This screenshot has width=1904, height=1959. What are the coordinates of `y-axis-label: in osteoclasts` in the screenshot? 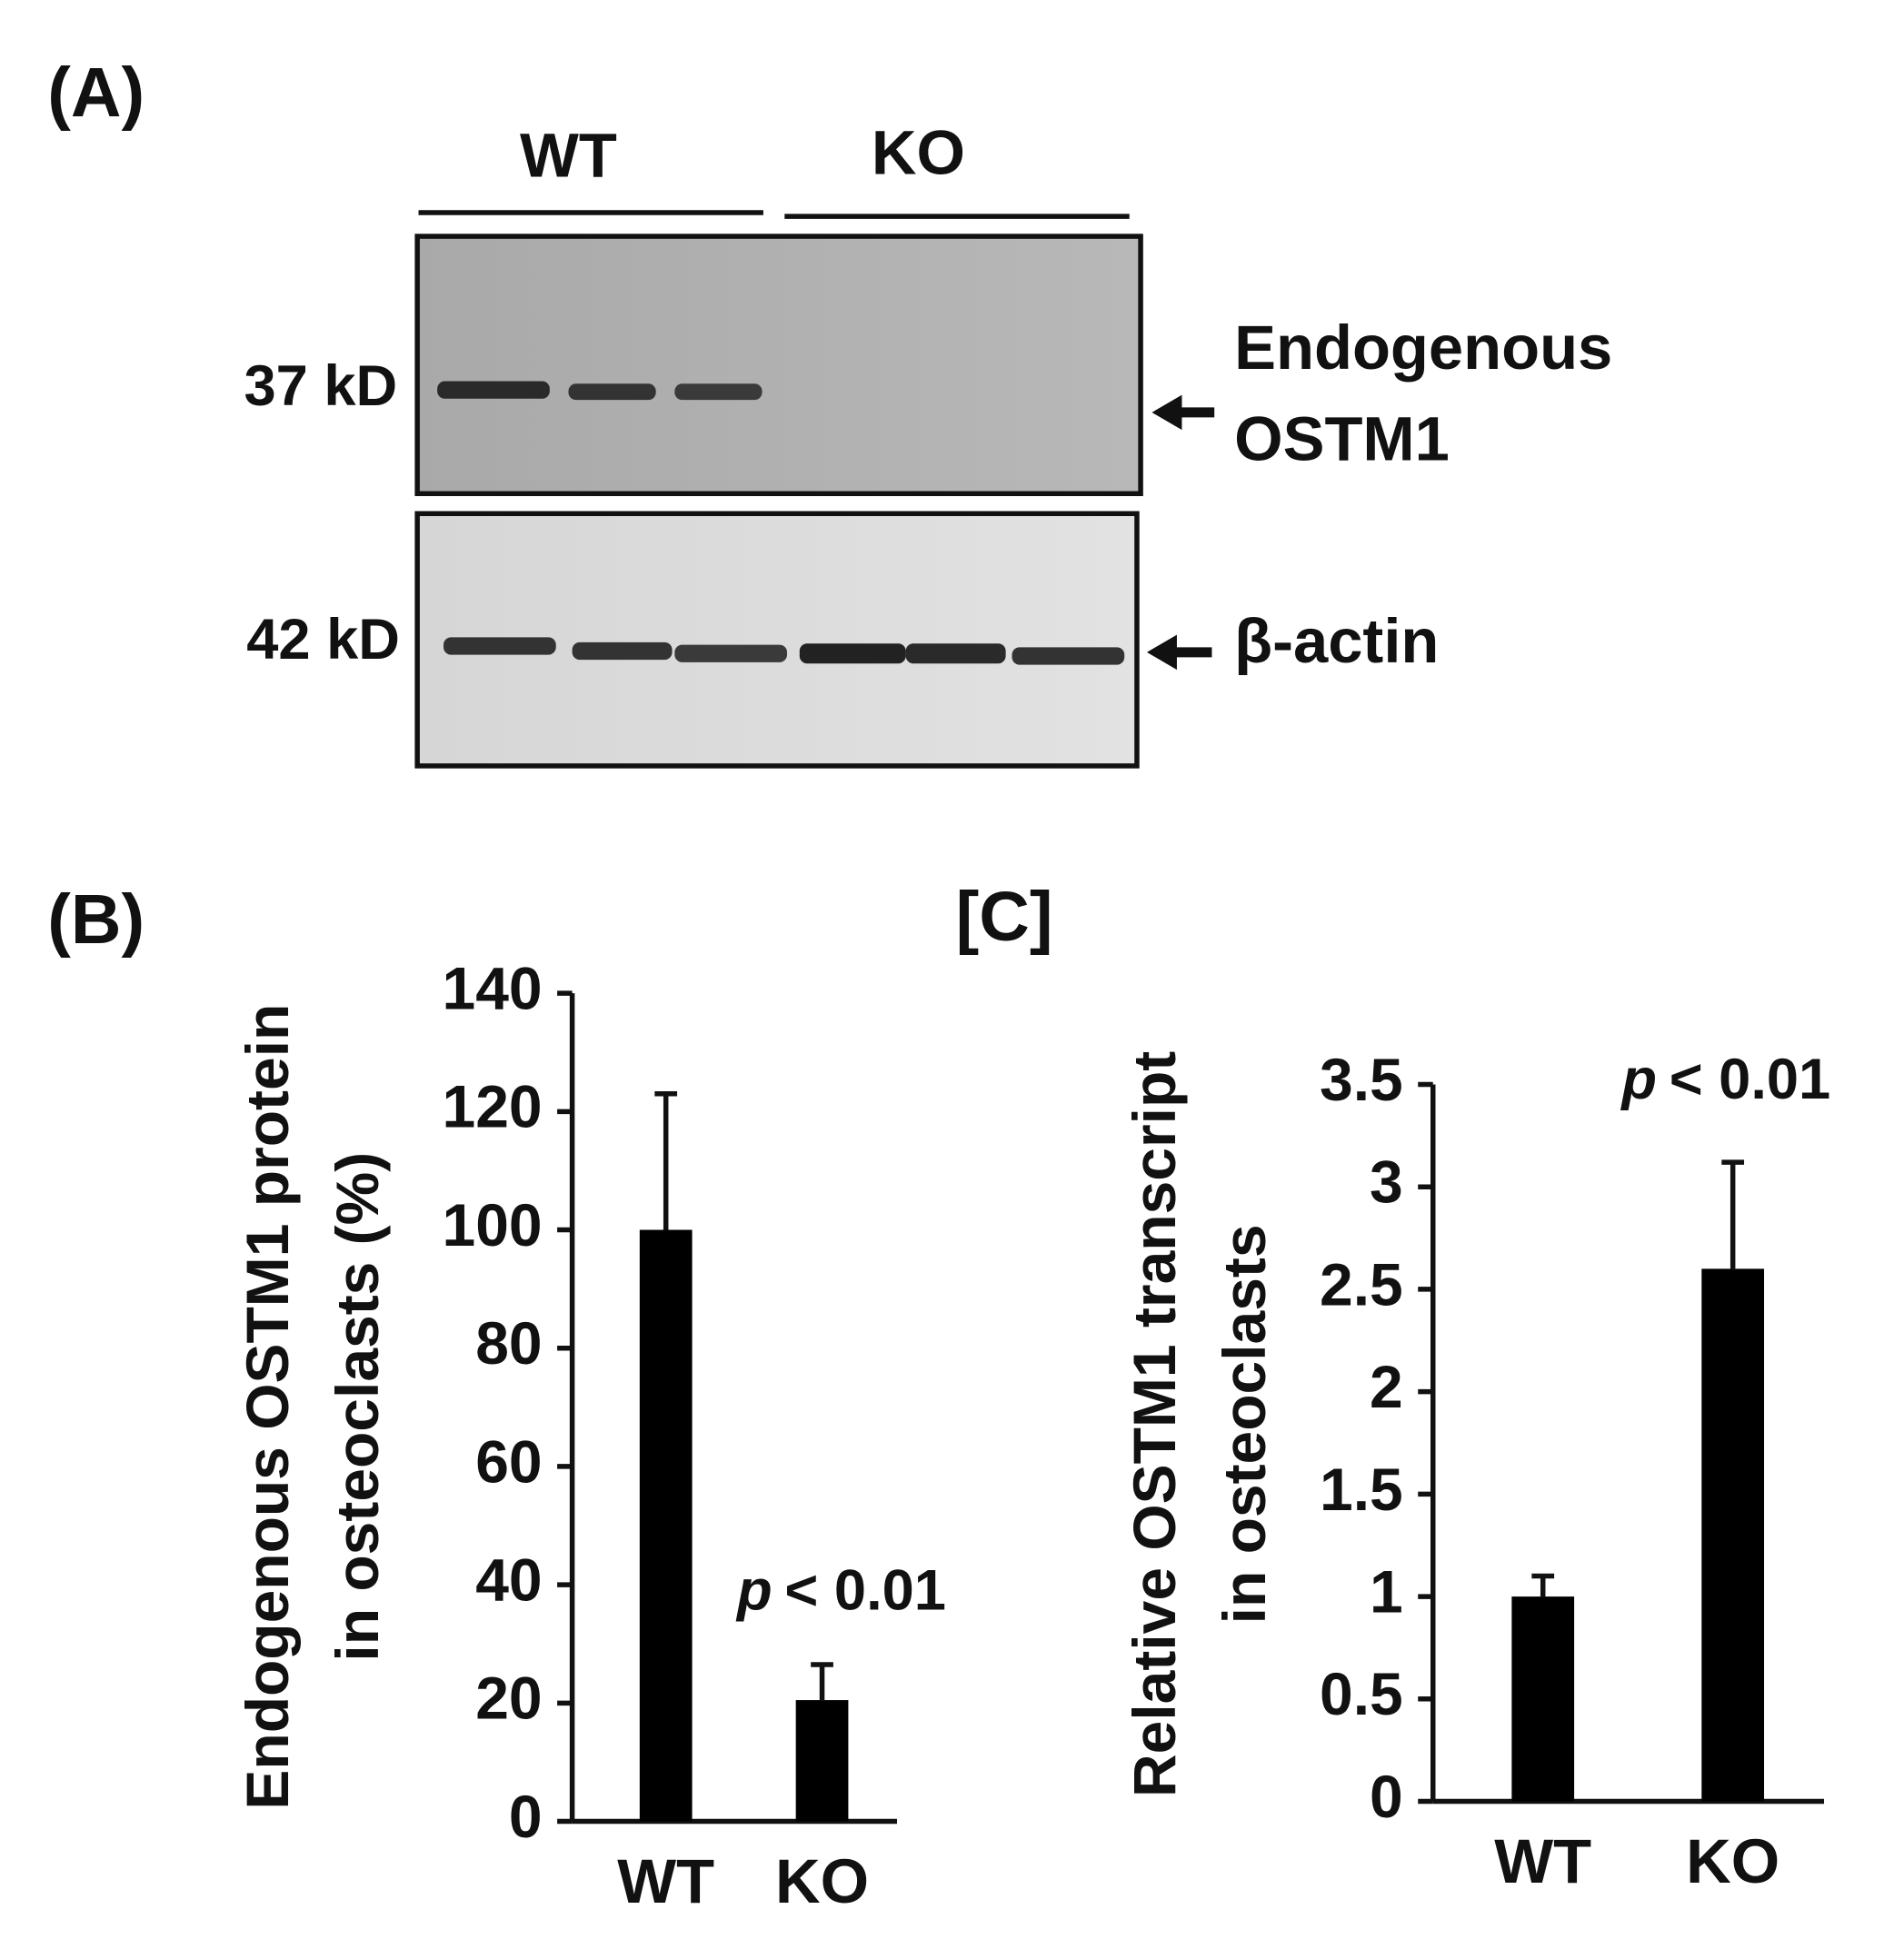 It's located at (1244, 1424).